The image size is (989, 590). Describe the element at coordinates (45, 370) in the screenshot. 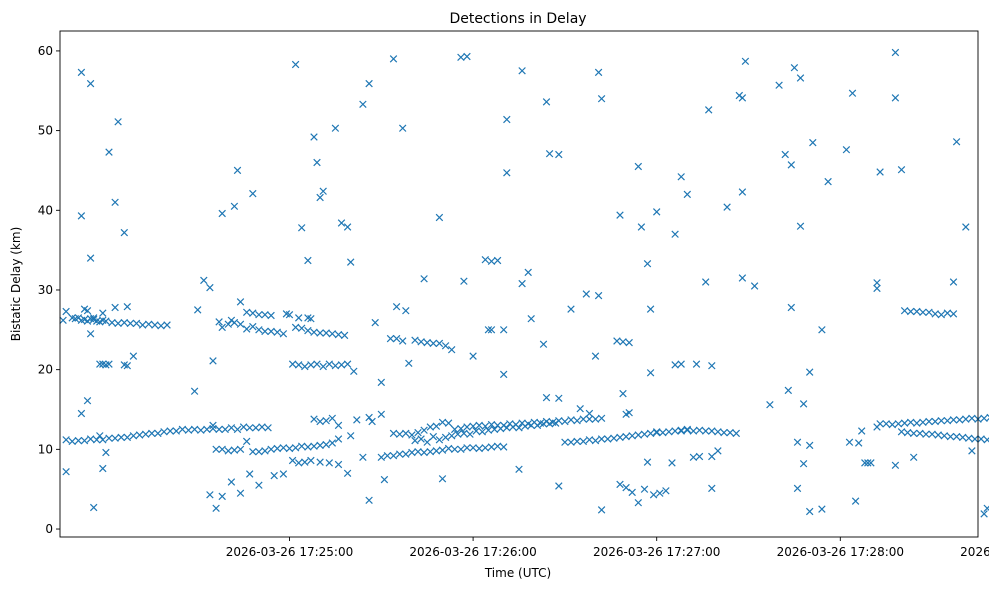

I see `y-tick-label: 20` at that location.